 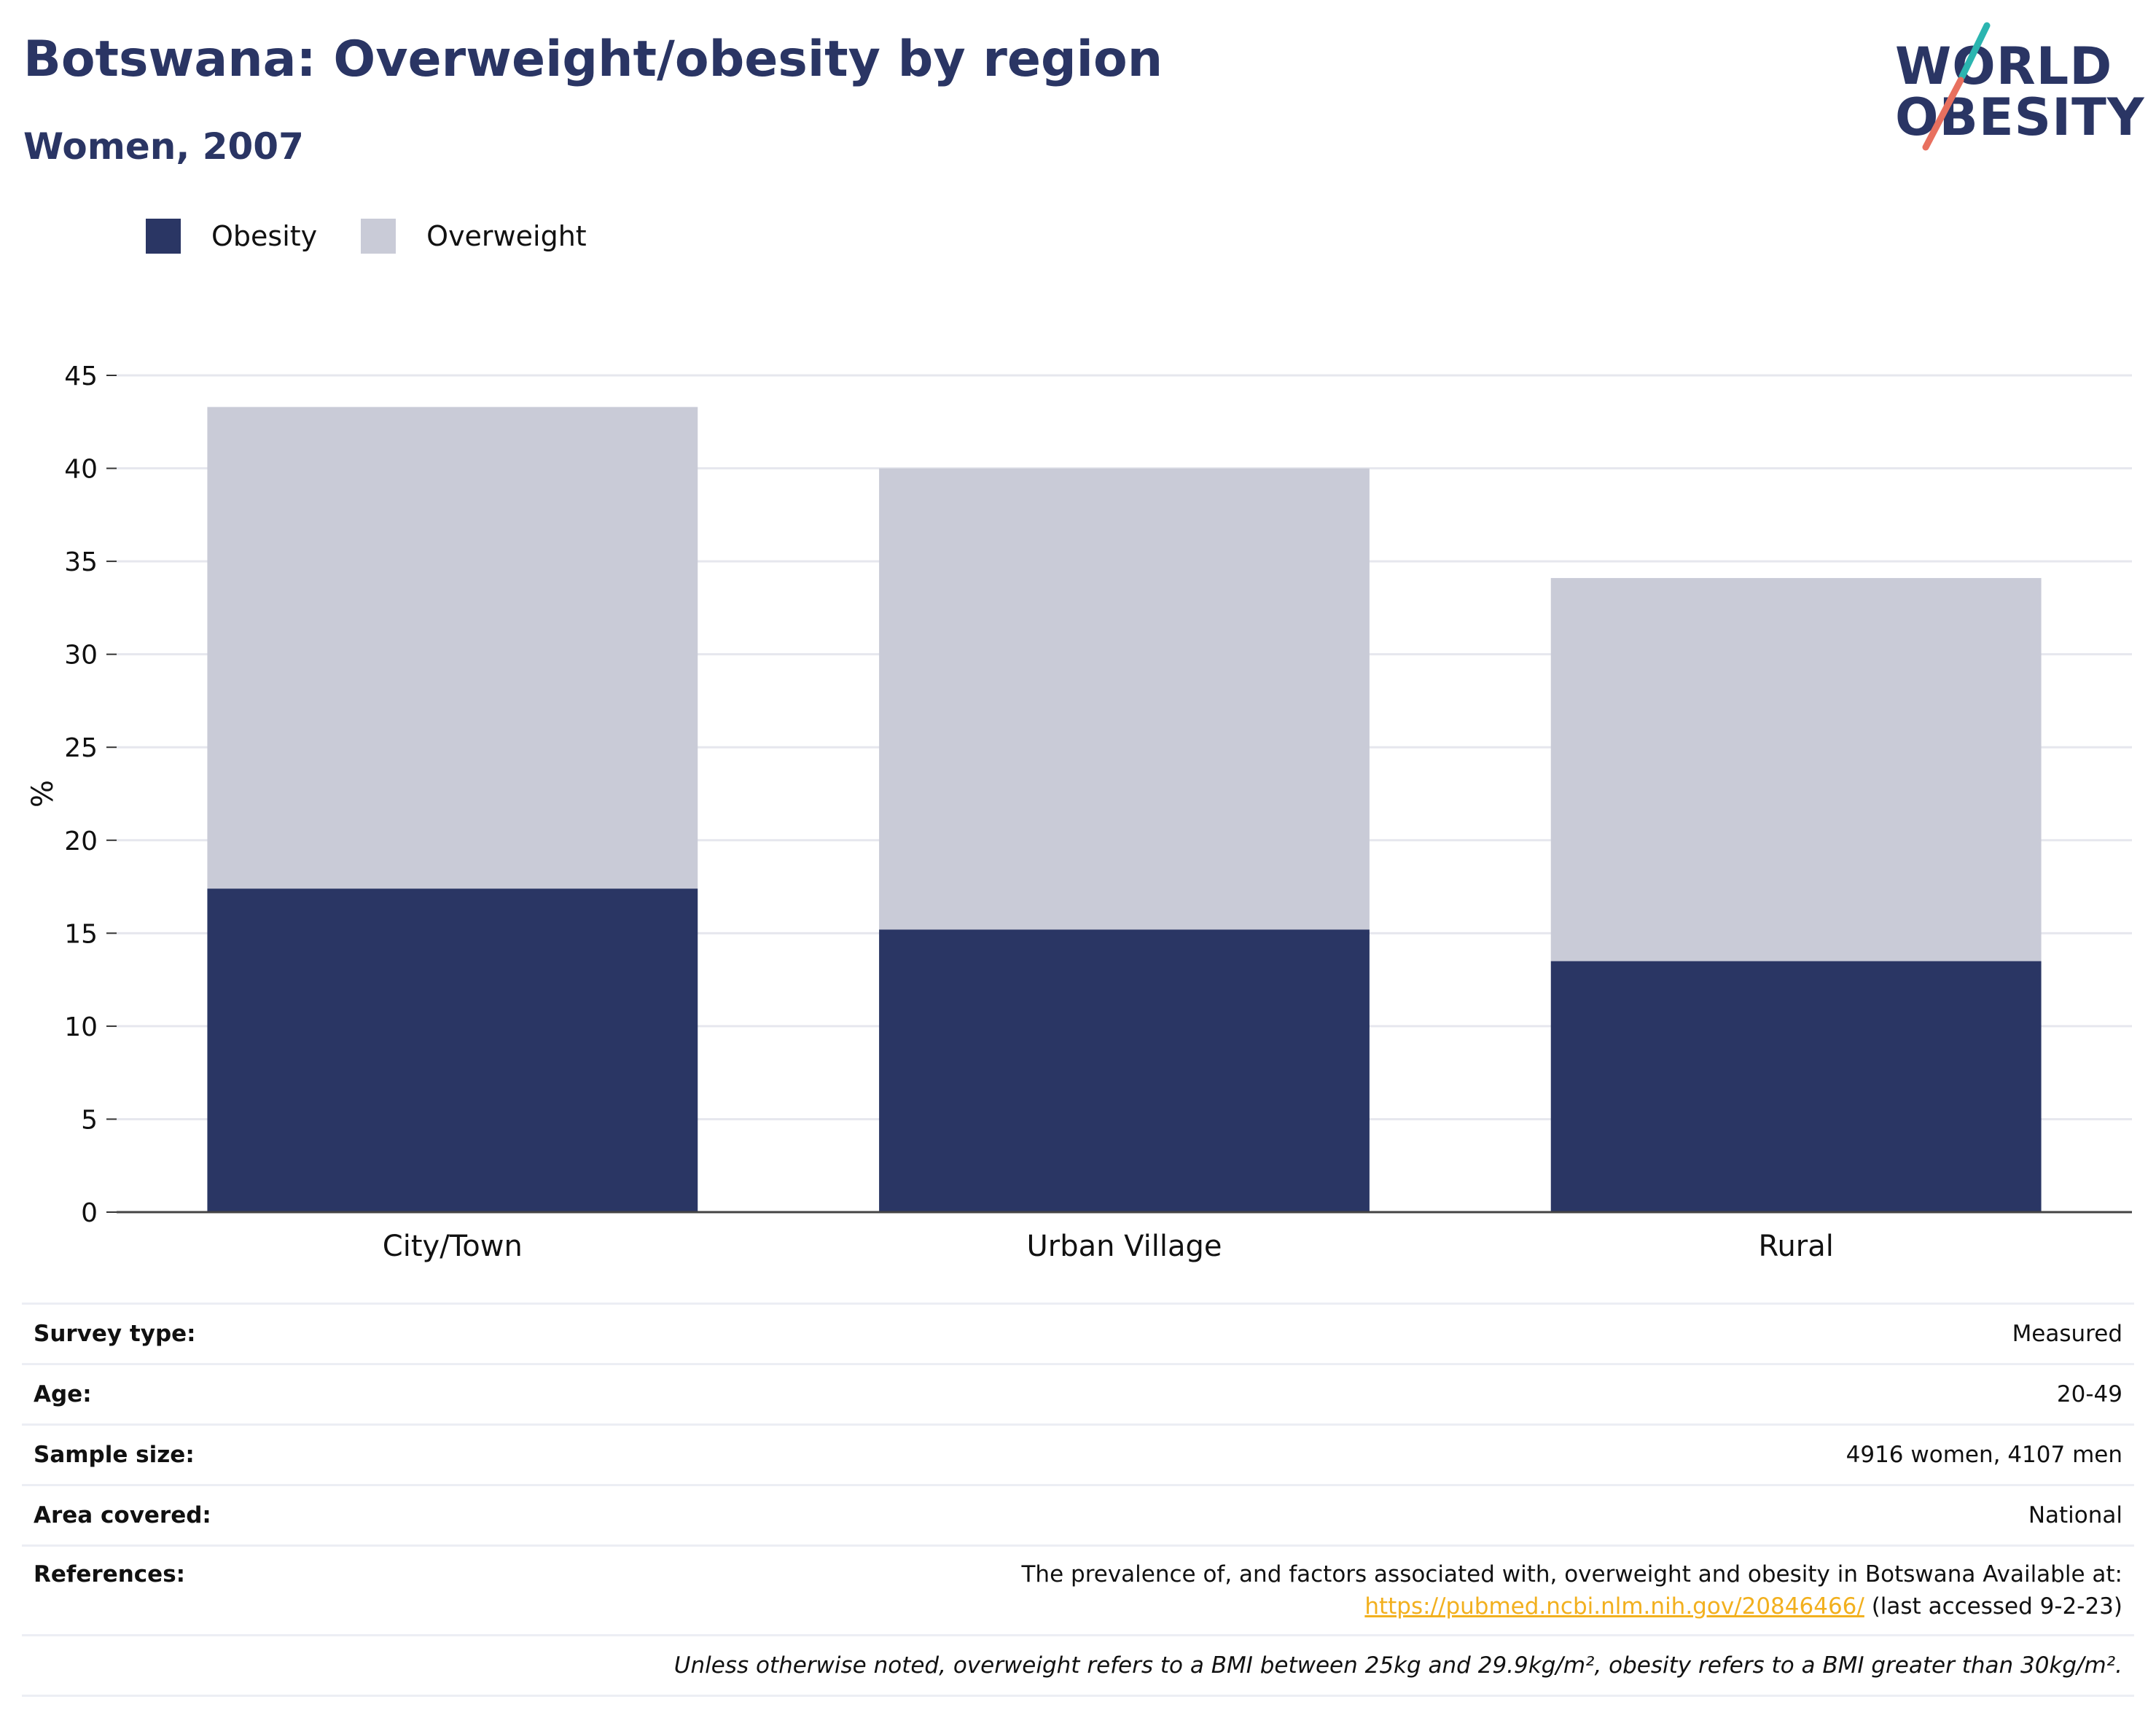 What do you see at coordinates (90, 1120) in the screenshot?
I see `y-tick-label: 5` at bounding box center [90, 1120].